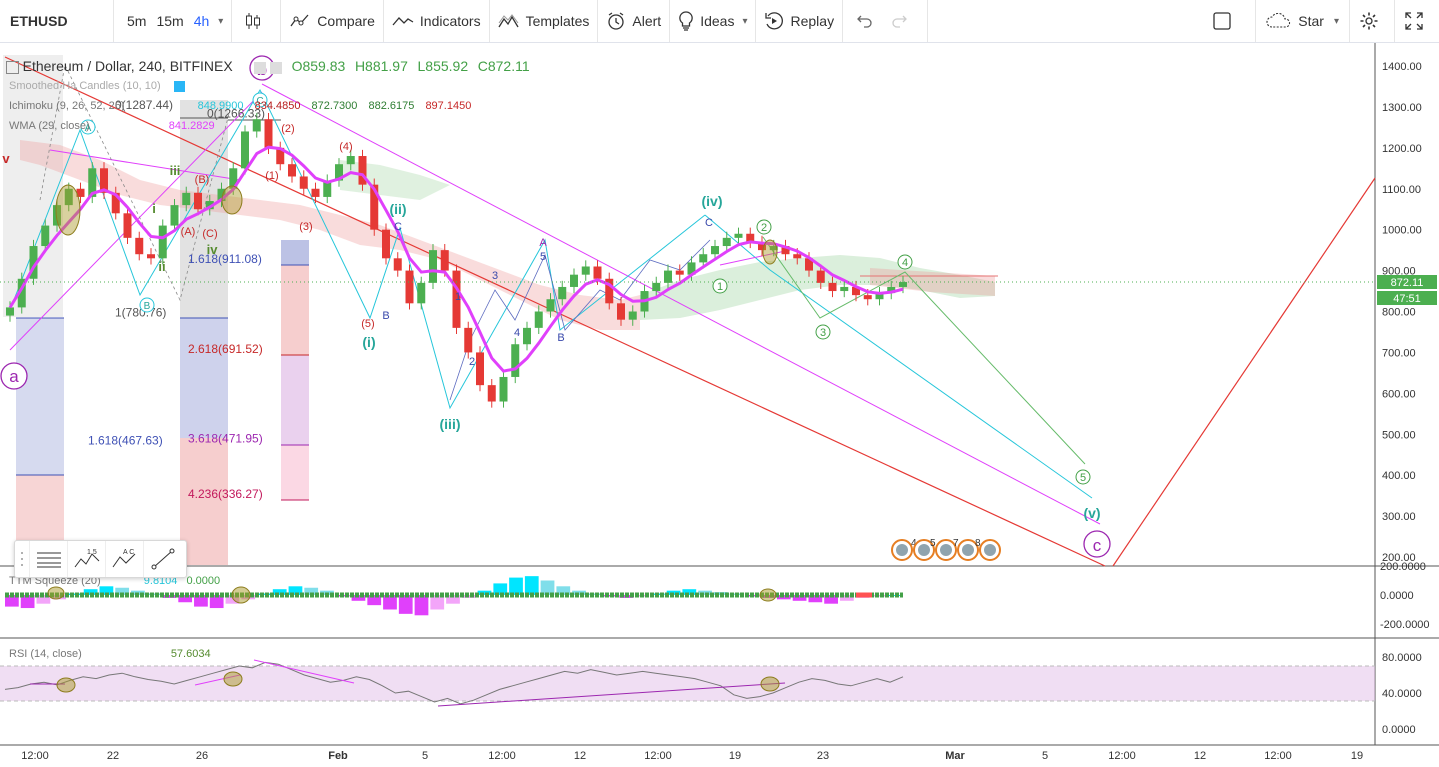 The width and height of the screenshot is (1439, 767). Describe the element at coordinates (720, 287) in the screenshot. I see `green-wave-1: 1` at that location.